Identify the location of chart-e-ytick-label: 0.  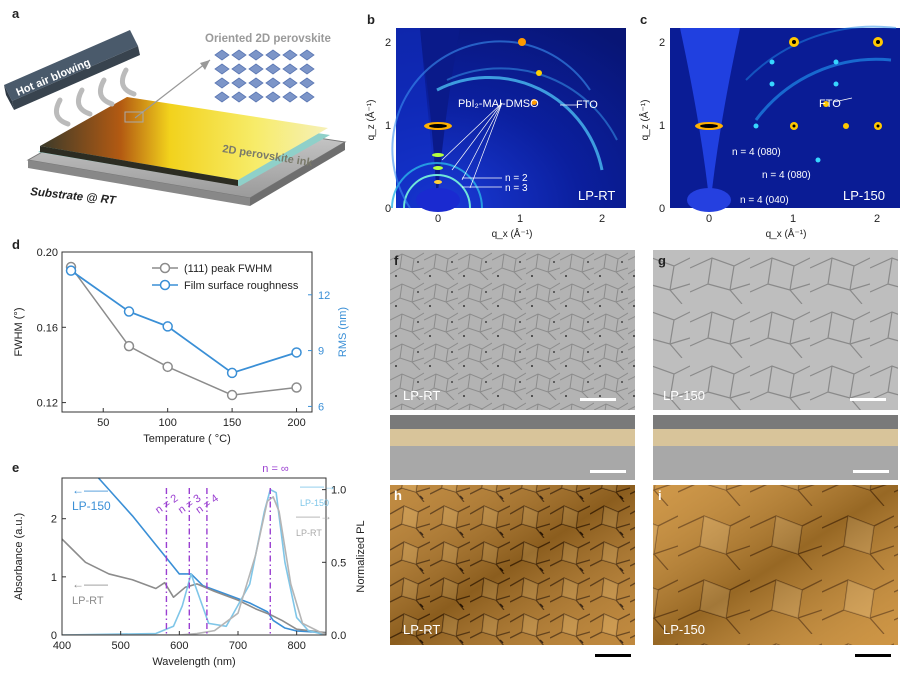
(54, 636).